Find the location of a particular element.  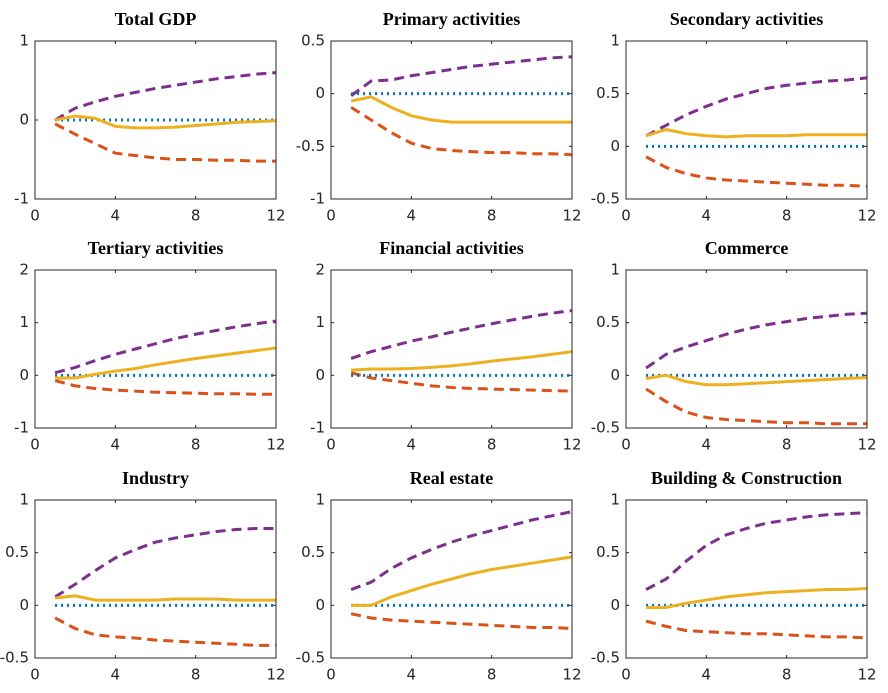

subplot-title: Financial activities is located at coordinates (451, 248).